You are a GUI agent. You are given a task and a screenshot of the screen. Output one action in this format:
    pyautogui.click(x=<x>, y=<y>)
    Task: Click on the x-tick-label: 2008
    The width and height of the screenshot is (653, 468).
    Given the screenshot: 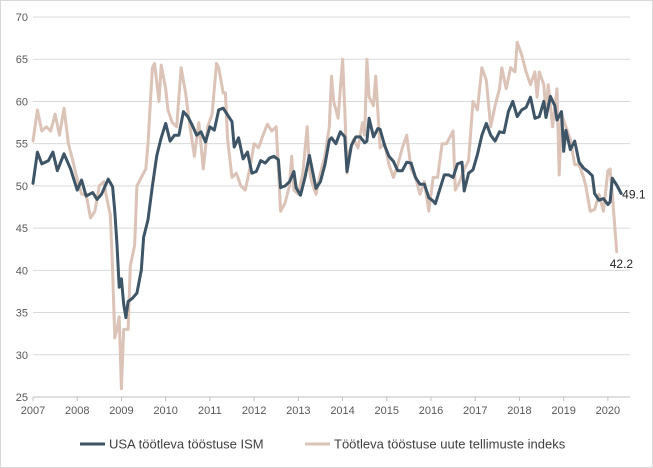 What is the action you would take?
    pyautogui.click(x=77, y=411)
    